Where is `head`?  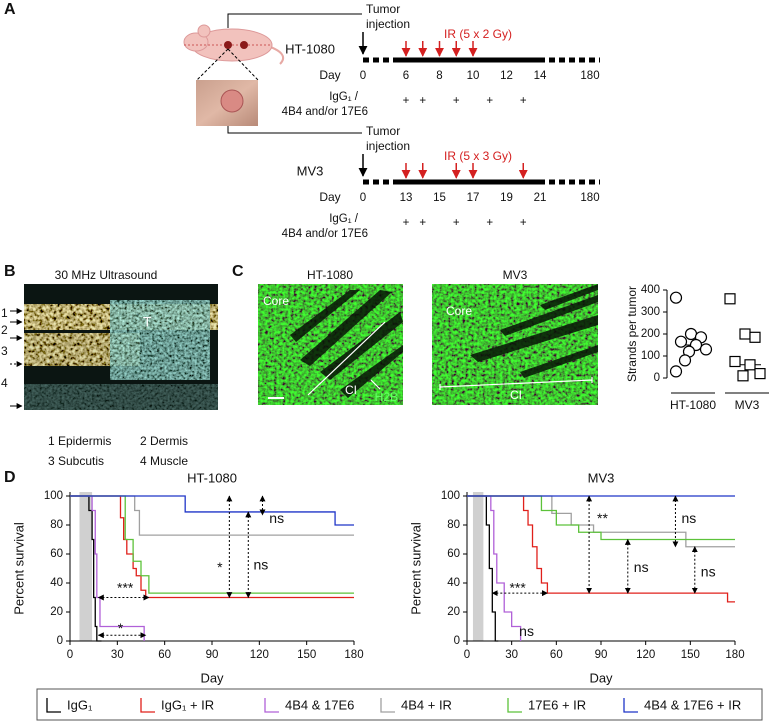
head is located at coordinates (196, 42).